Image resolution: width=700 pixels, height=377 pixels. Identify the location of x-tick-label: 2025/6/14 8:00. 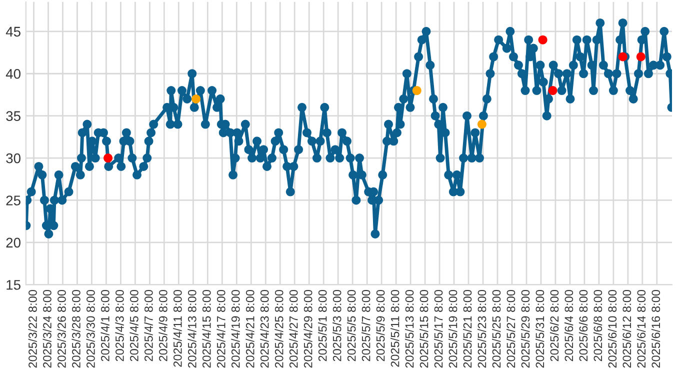
(641, 329).